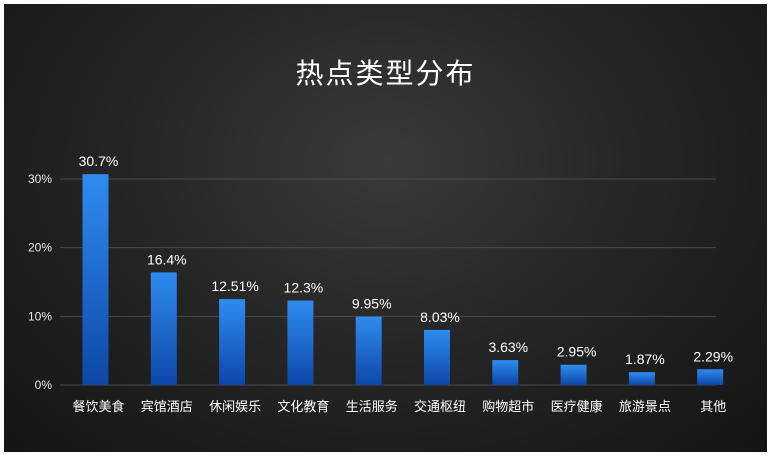 This screenshot has width=771, height=456. What do you see at coordinates (713, 356) in the screenshot?
I see `data-label: 2.29%` at bounding box center [713, 356].